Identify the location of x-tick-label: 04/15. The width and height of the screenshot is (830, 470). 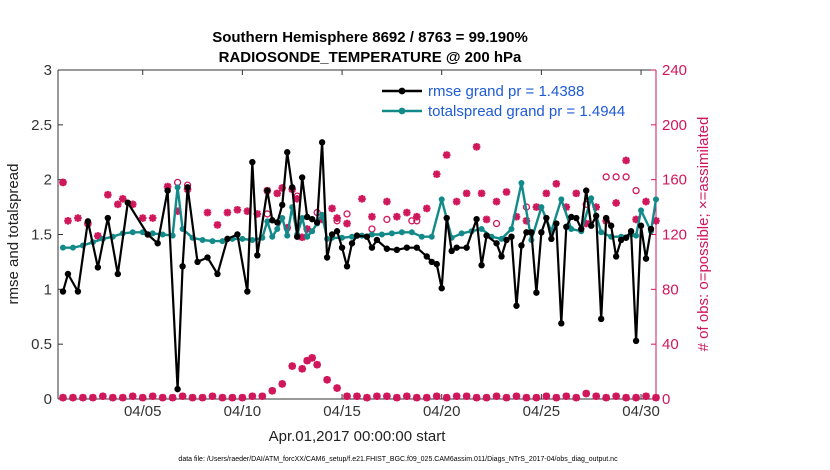
(342, 411).